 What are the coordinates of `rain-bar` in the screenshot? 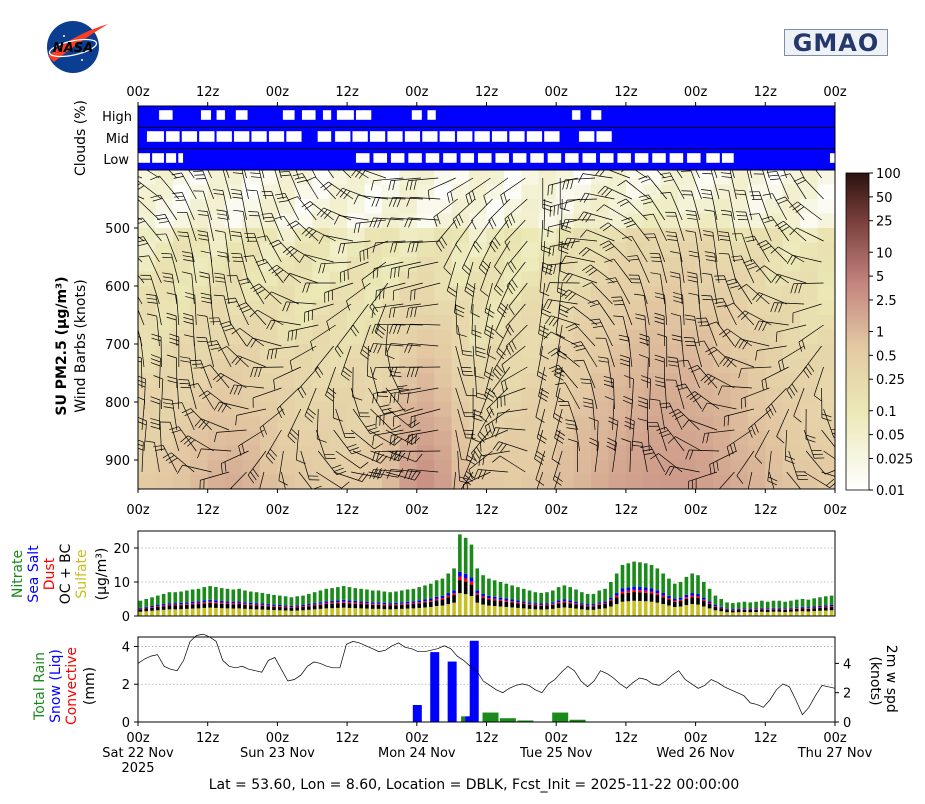 It's located at (577, 720).